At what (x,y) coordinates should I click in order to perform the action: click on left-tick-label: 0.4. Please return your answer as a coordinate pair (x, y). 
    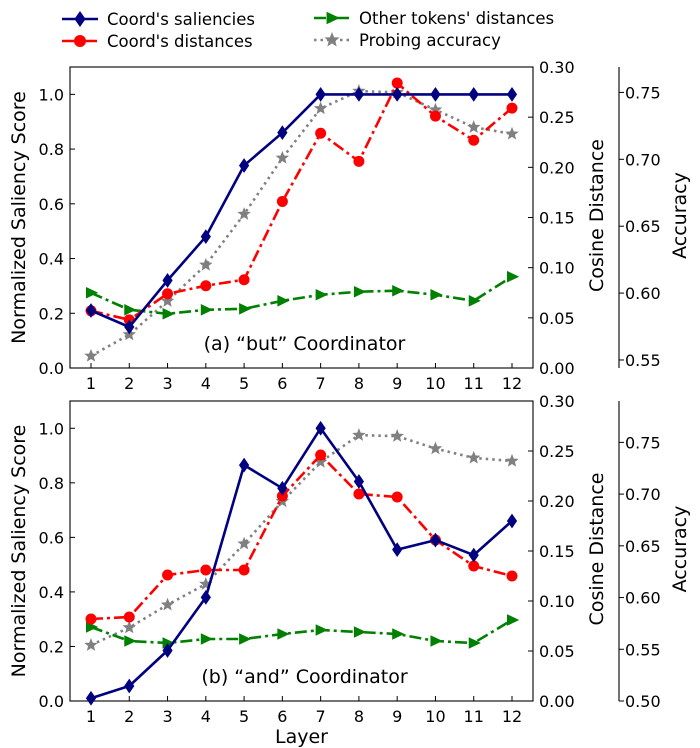
    Looking at the image, I should click on (51, 259).